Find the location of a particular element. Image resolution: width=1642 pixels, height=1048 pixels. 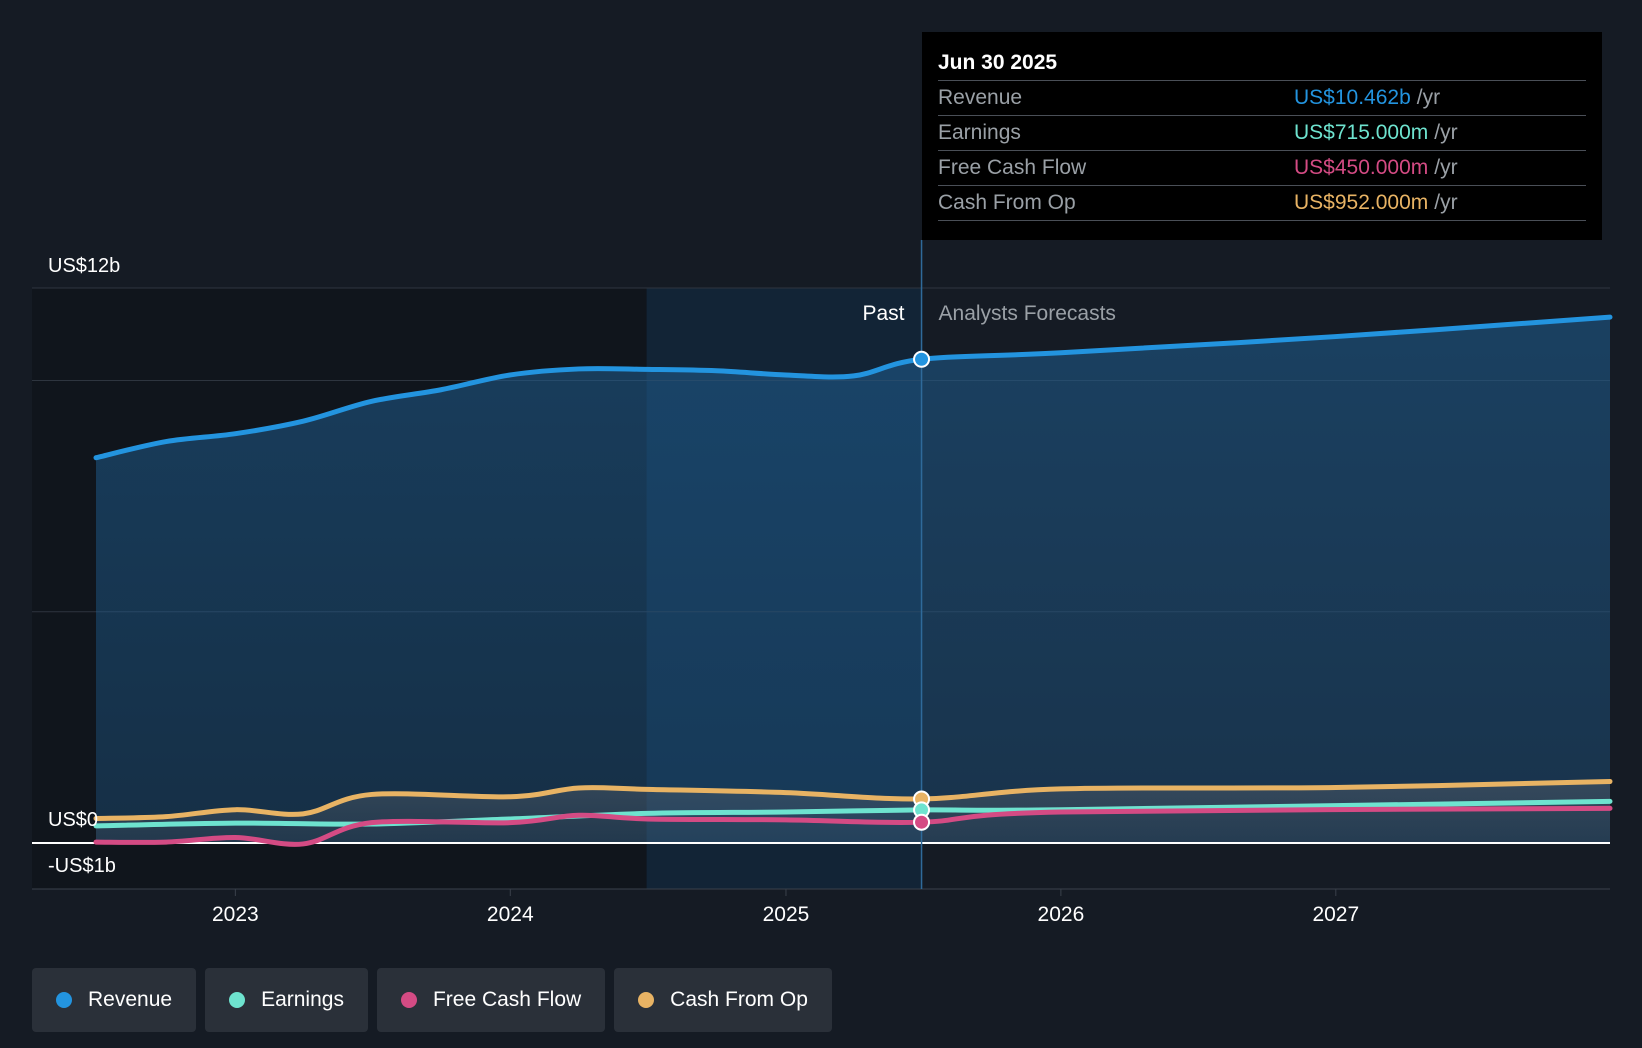

tooltip-row-revenue: Revenue US$10.462b /yr is located at coordinates (1262, 98).